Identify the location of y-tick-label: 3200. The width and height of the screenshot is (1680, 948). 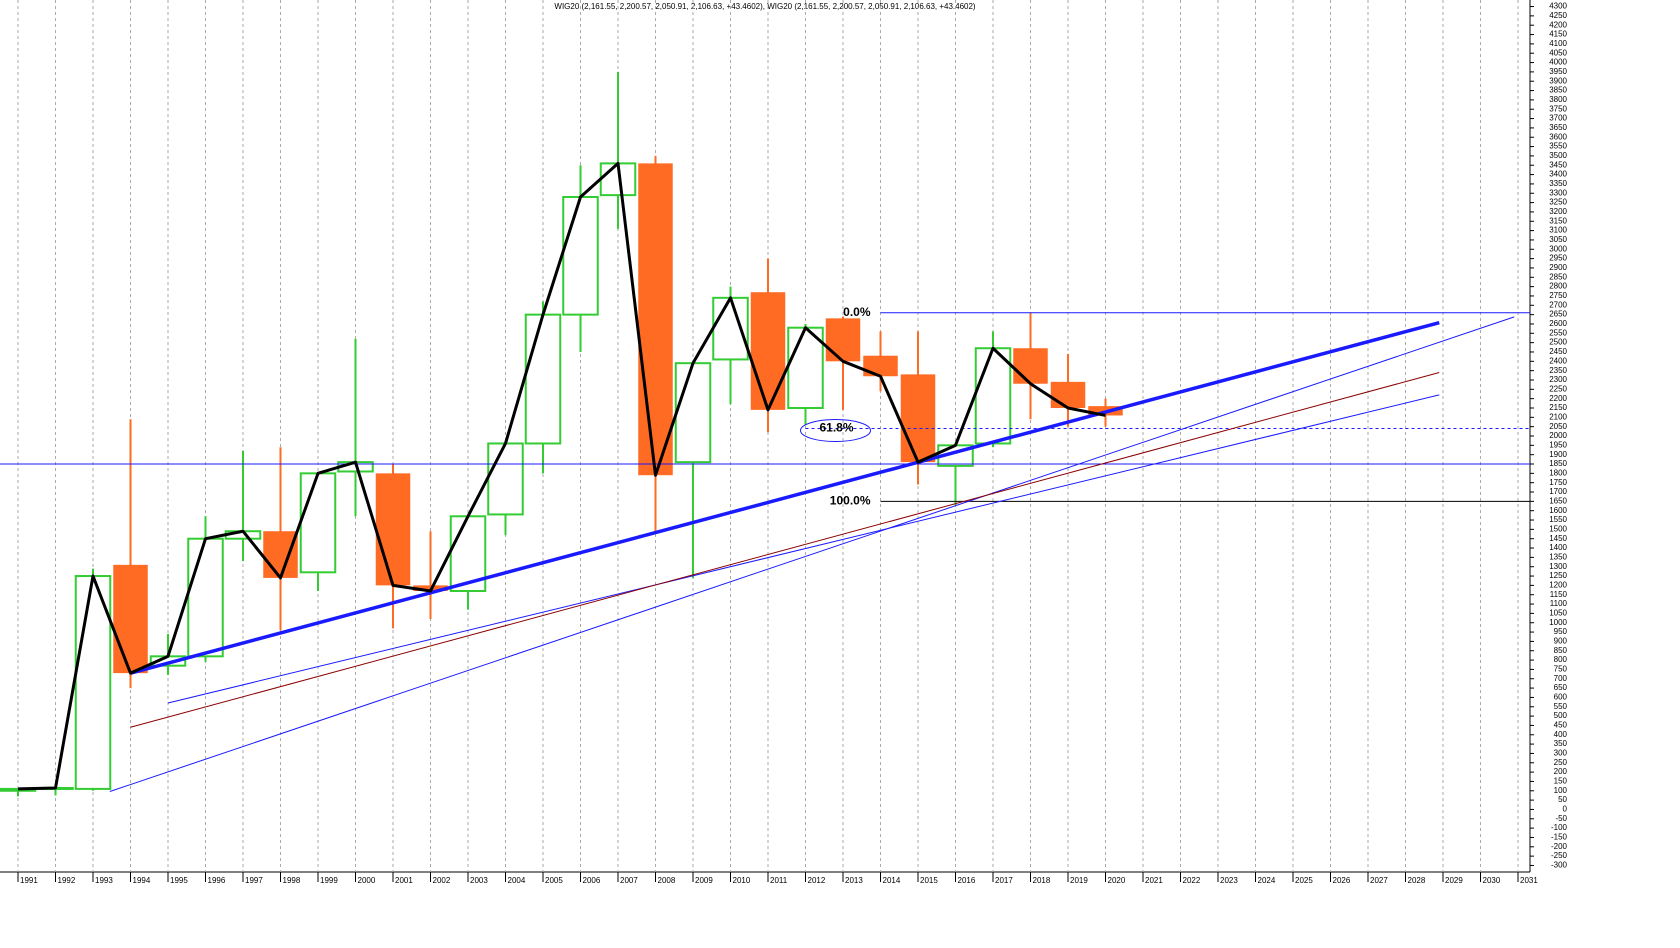
(1558, 211).